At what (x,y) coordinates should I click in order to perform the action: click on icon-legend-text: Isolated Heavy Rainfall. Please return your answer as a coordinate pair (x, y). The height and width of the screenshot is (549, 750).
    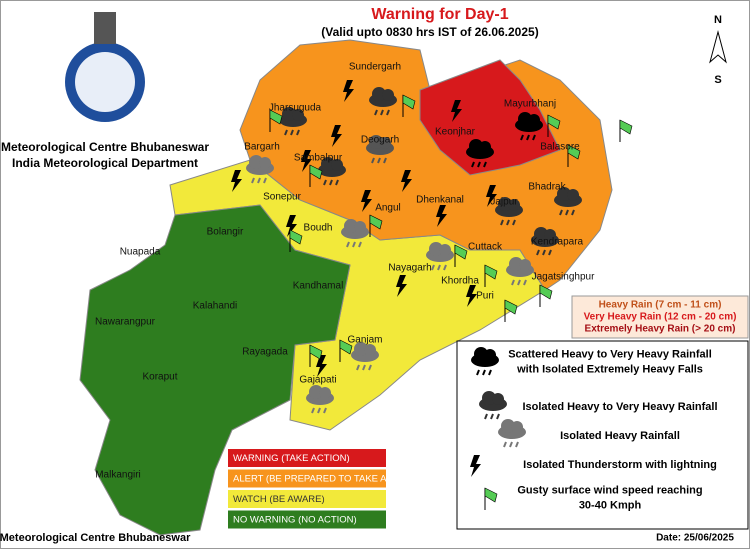
    Looking at the image, I should click on (620, 436).